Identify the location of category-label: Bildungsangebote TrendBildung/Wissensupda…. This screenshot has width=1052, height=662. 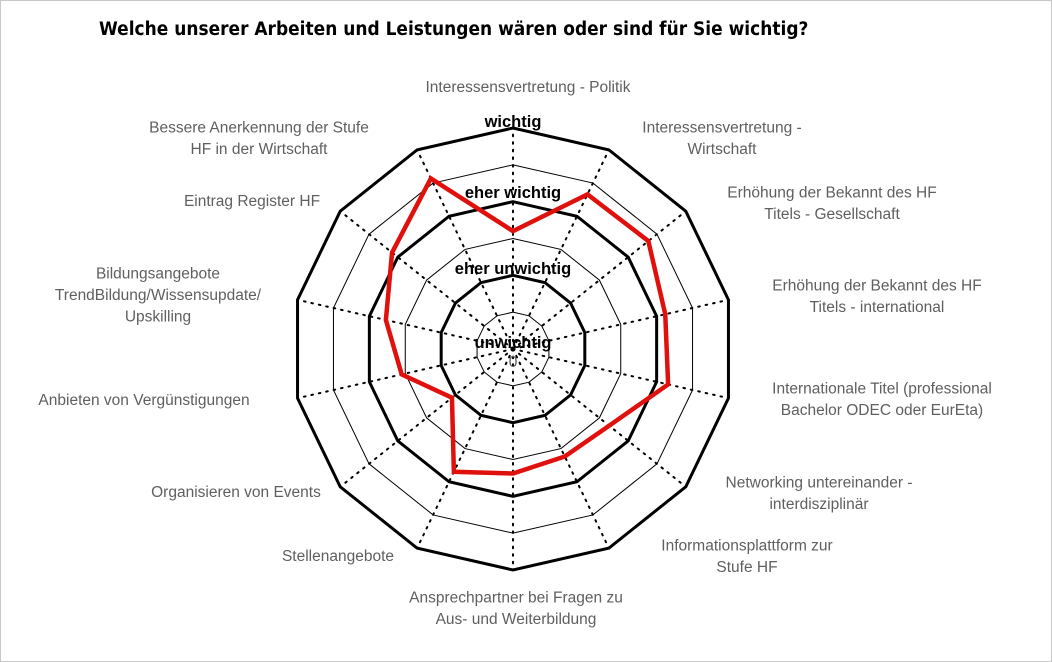
(158, 296).